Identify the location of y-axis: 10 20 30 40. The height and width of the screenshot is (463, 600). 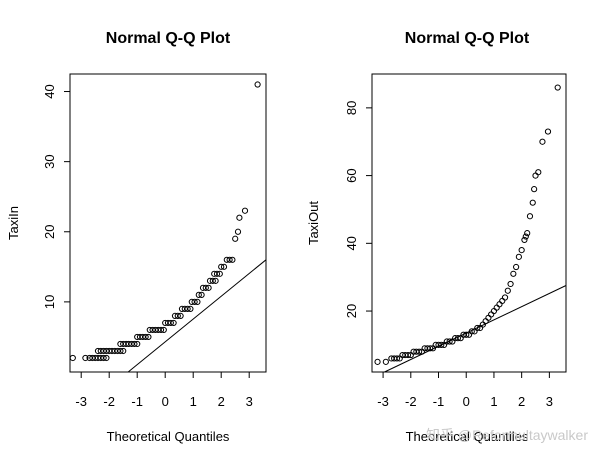
(56, 196).